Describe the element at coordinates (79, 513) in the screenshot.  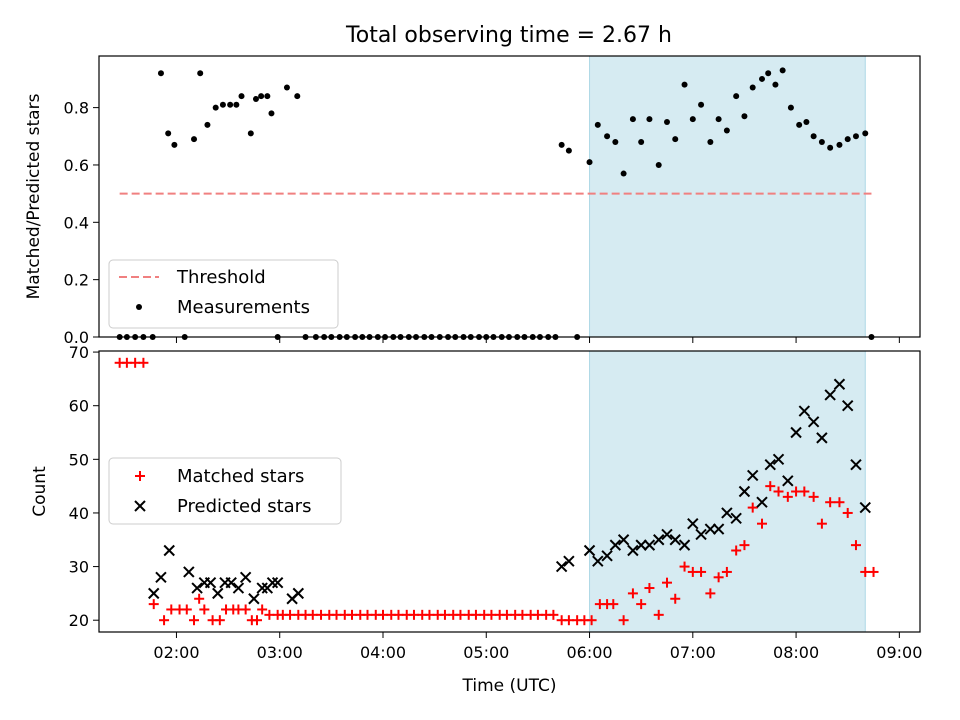
I see `count-y-tick-label: 40` at that location.